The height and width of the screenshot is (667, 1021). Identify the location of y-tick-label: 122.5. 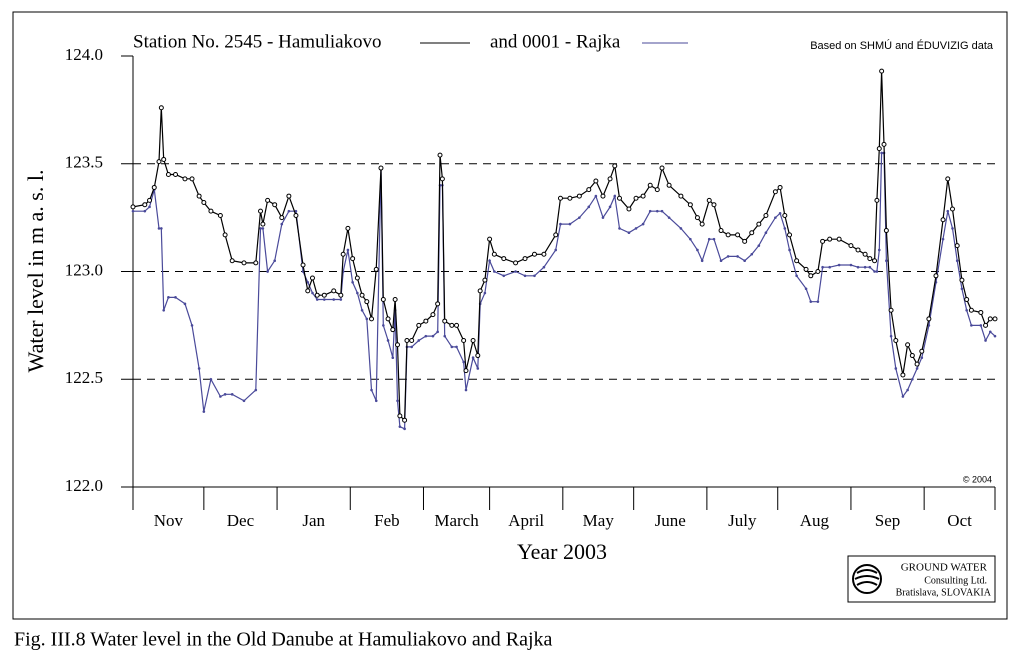
(84, 377).